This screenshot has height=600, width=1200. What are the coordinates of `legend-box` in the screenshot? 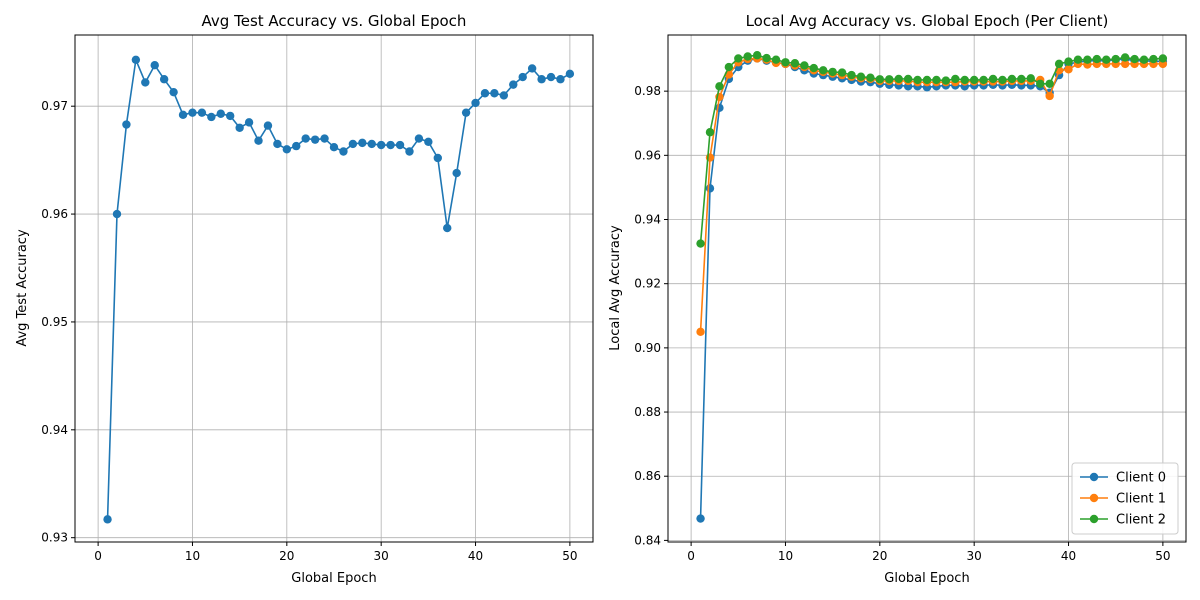 It's located at (1125, 498).